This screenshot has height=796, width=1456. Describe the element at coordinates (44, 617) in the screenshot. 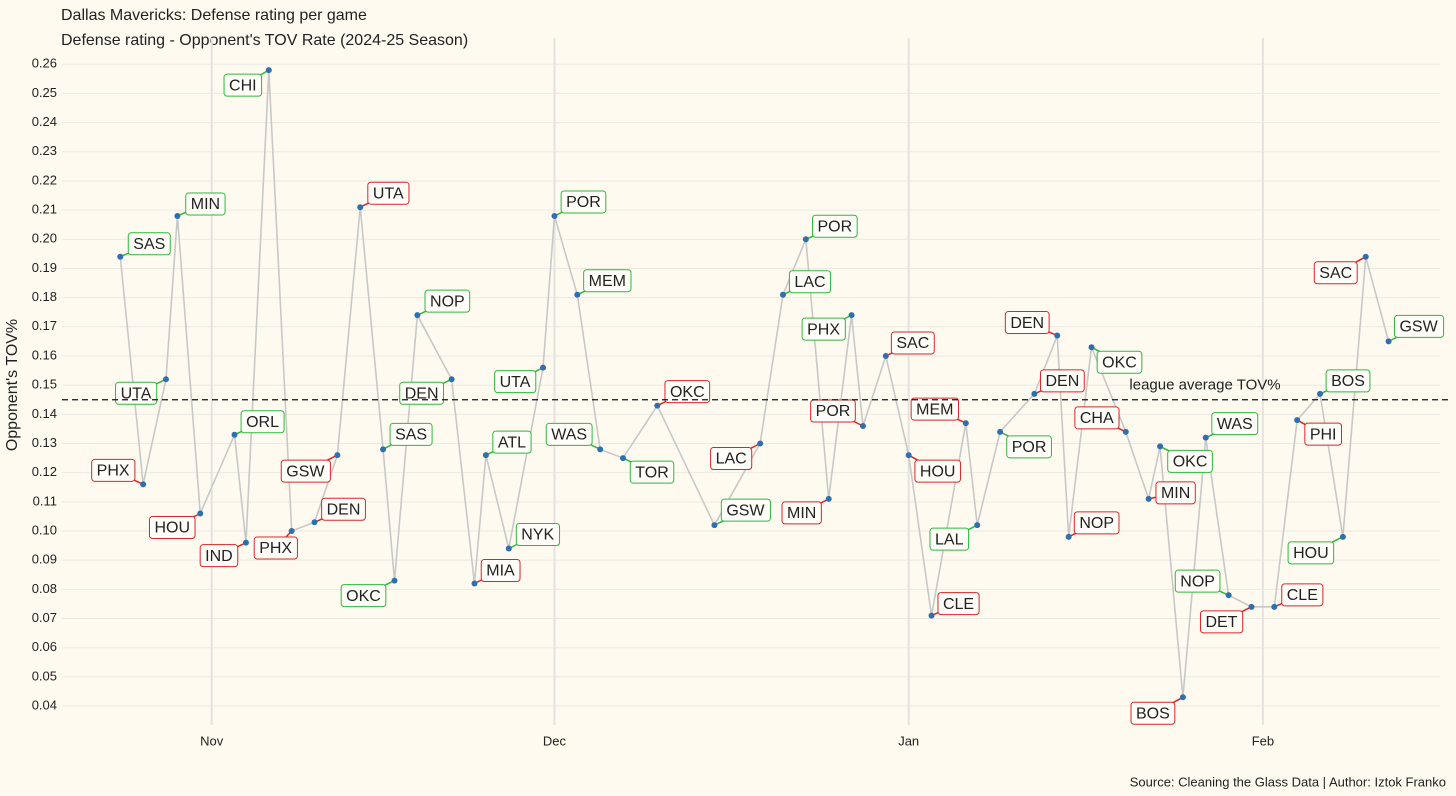

I see `y-tick-label: 0.07` at that location.